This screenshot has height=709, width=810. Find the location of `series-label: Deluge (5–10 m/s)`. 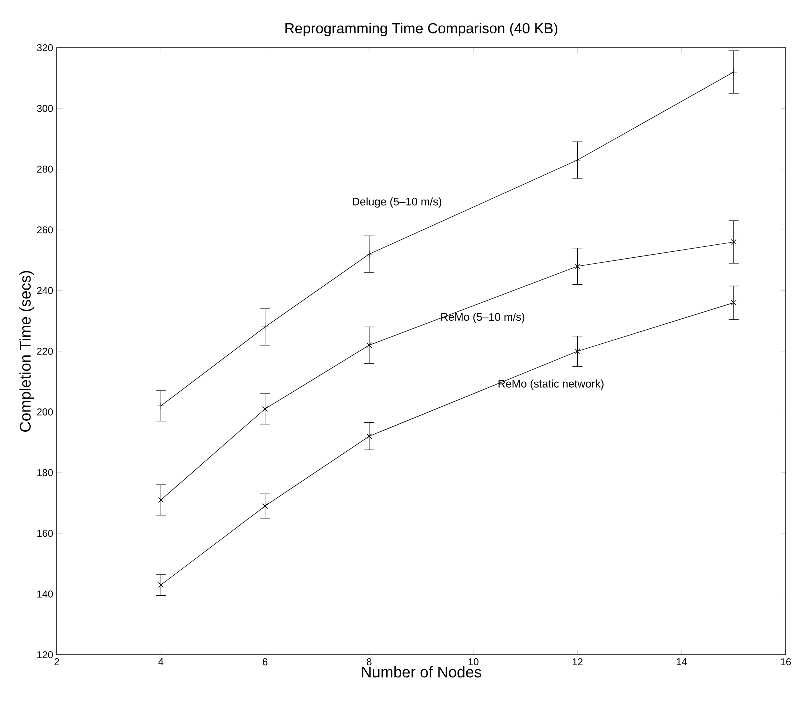

series-label: Deluge (5–10 m/s) is located at coordinates (397, 203).